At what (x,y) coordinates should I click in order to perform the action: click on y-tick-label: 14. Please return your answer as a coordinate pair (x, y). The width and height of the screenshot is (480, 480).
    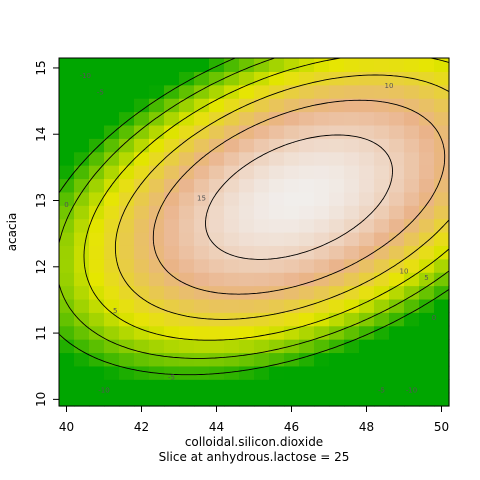
    Looking at the image, I should click on (41, 134).